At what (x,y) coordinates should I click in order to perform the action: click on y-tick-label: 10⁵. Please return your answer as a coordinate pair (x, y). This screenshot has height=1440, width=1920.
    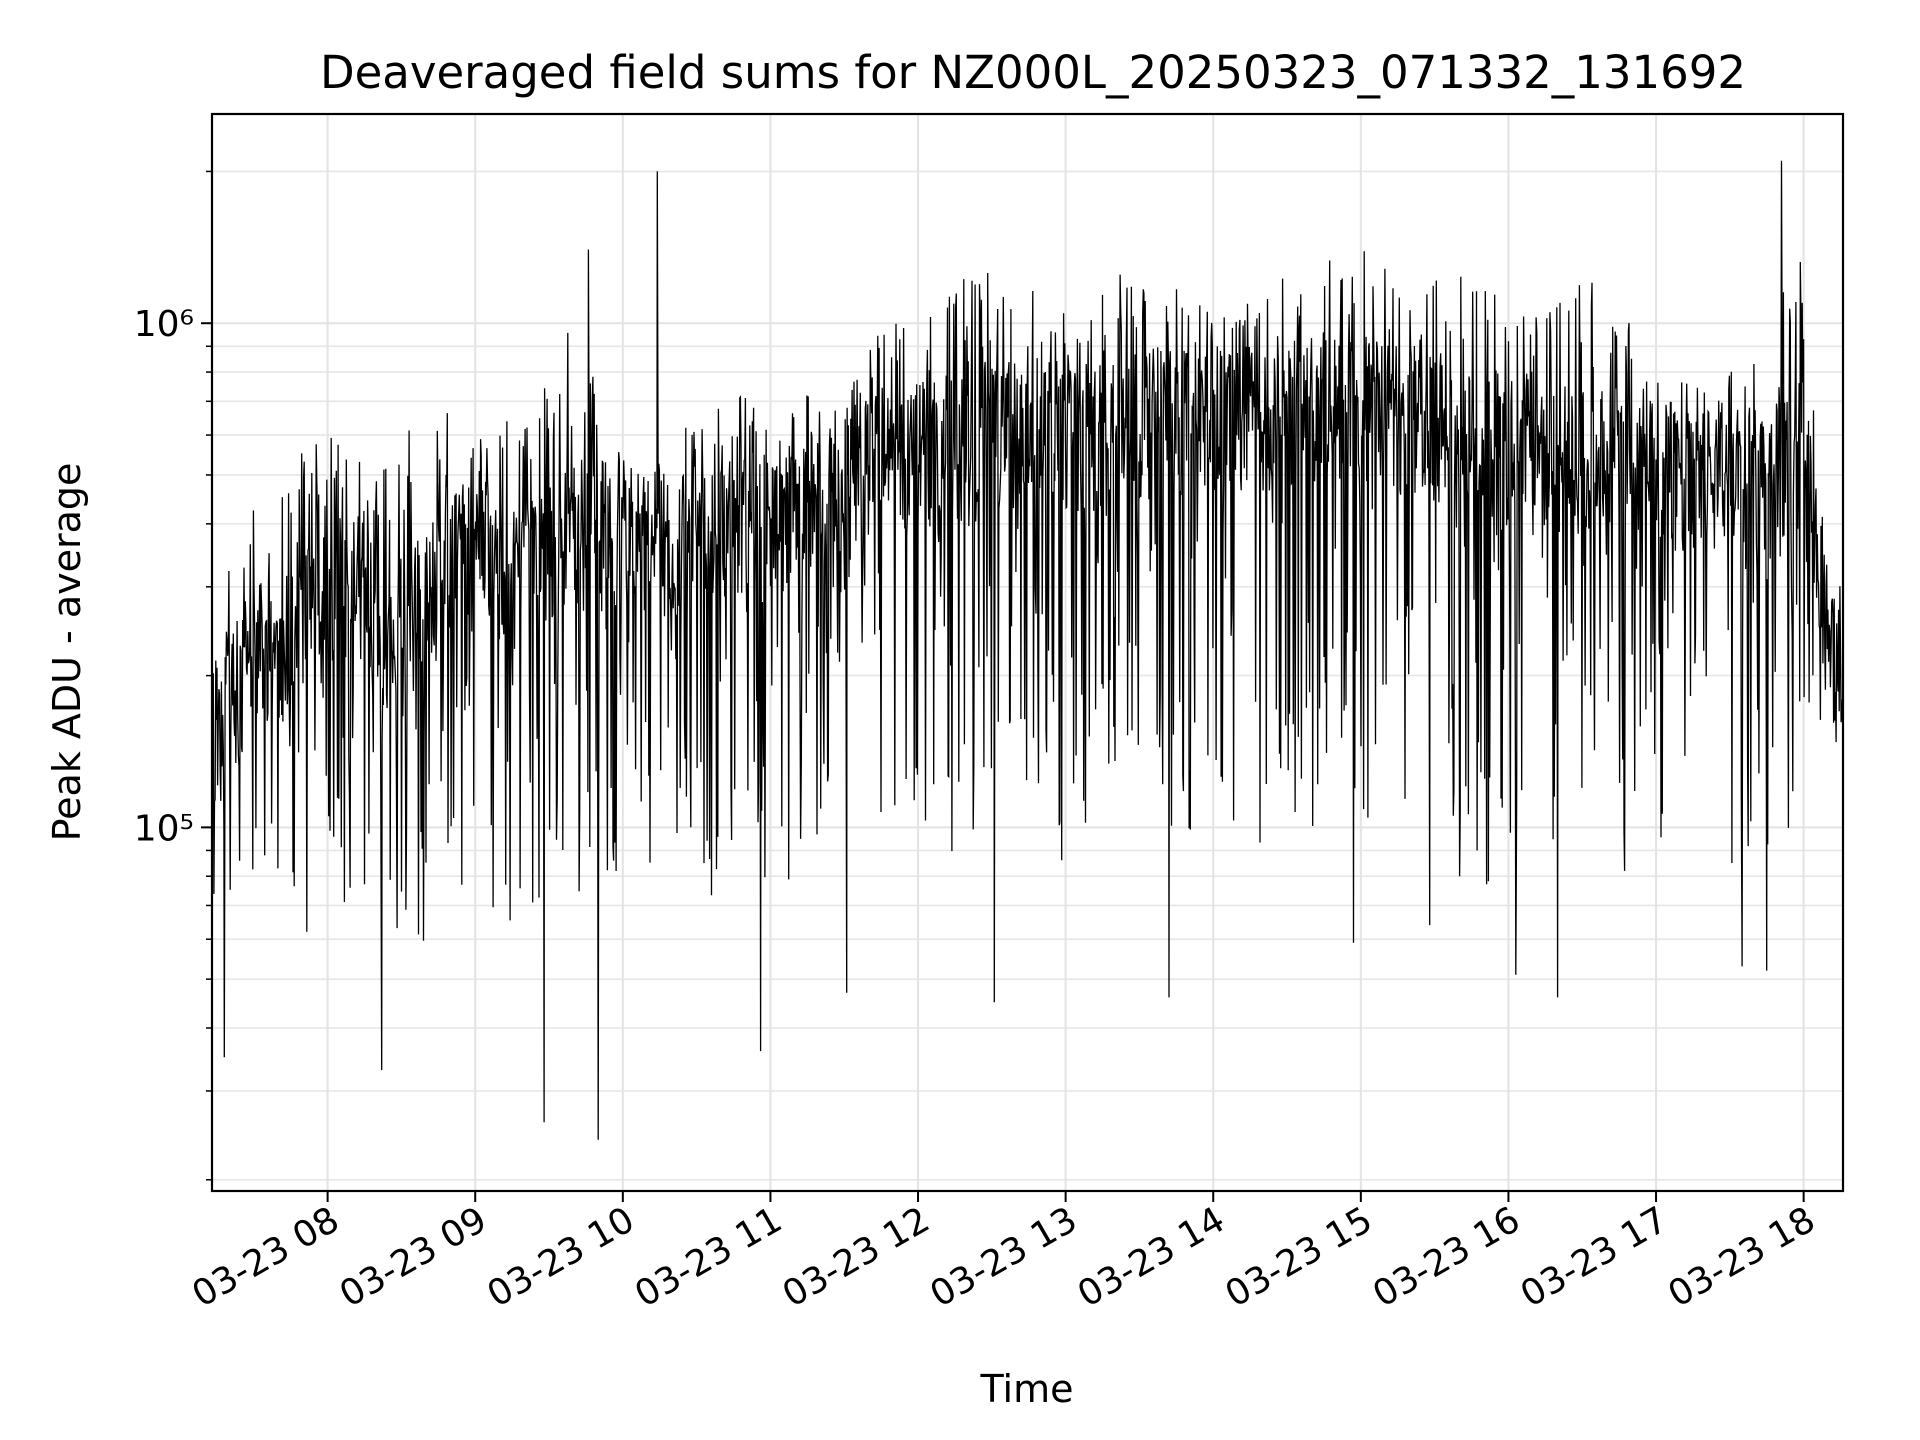
    Looking at the image, I should click on (164, 828).